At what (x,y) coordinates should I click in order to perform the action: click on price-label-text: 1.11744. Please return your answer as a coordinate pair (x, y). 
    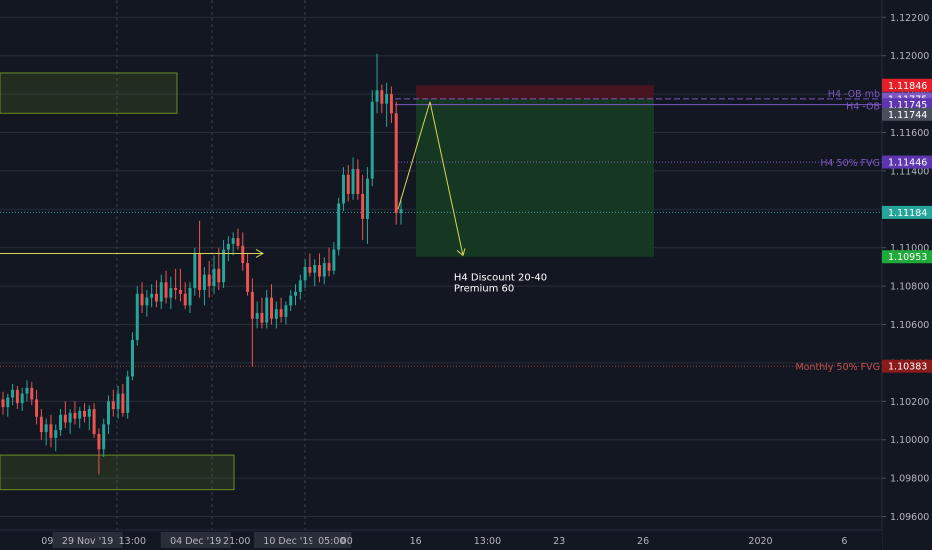
    Looking at the image, I should click on (907, 115).